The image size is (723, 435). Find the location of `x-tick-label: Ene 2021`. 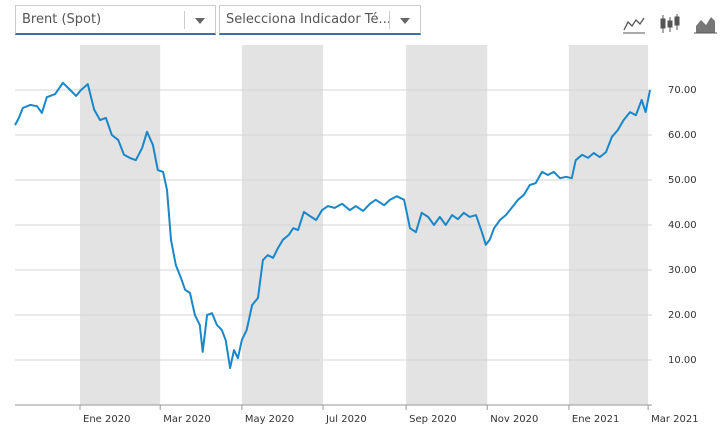

x-tick-label: Ene 2021 is located at coordinates (595, 419).